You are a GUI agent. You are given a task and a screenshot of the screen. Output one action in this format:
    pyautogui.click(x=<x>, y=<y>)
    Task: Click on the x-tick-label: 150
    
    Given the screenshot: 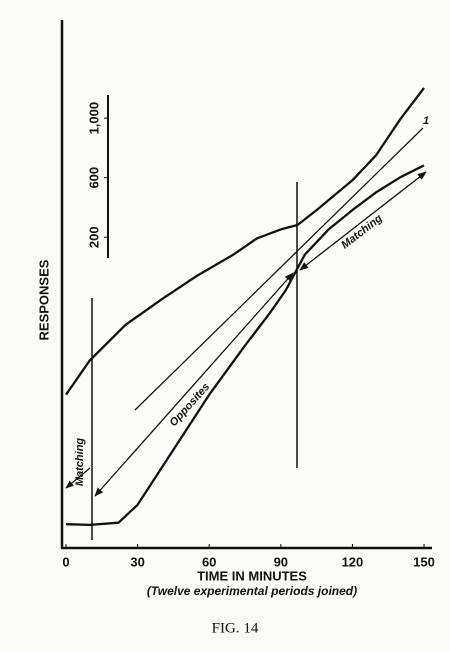 What is the action you would take?
    pyautogui.click(x=424, y=561)
    